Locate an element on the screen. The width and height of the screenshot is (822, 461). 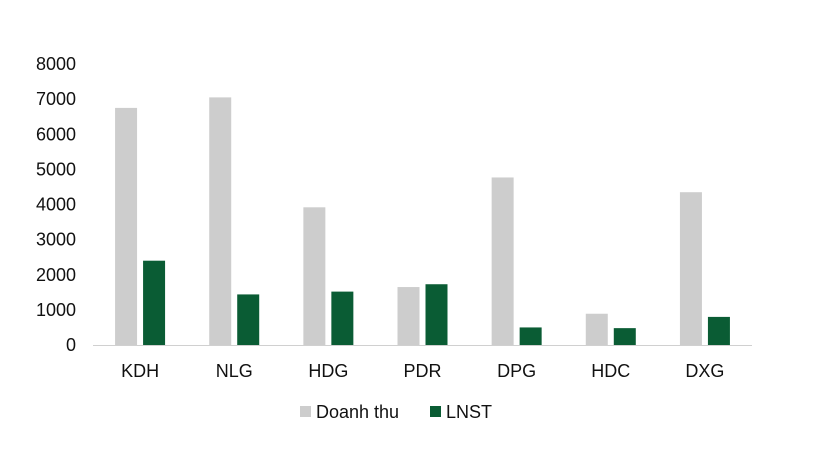
x-axis-ticks: KDH NLG HDG PDR DPG HDC DXG is located at coordinates (422, 371).